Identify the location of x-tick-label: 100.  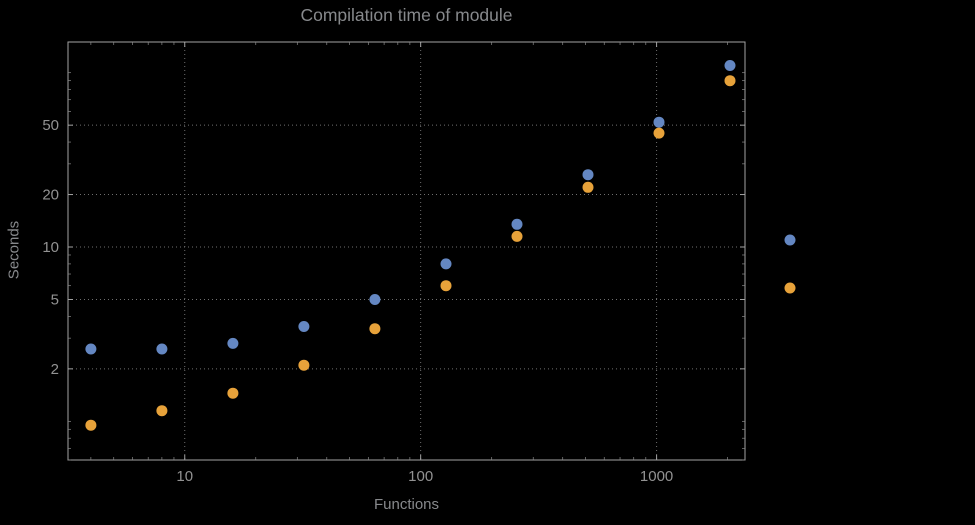
(420, 476).